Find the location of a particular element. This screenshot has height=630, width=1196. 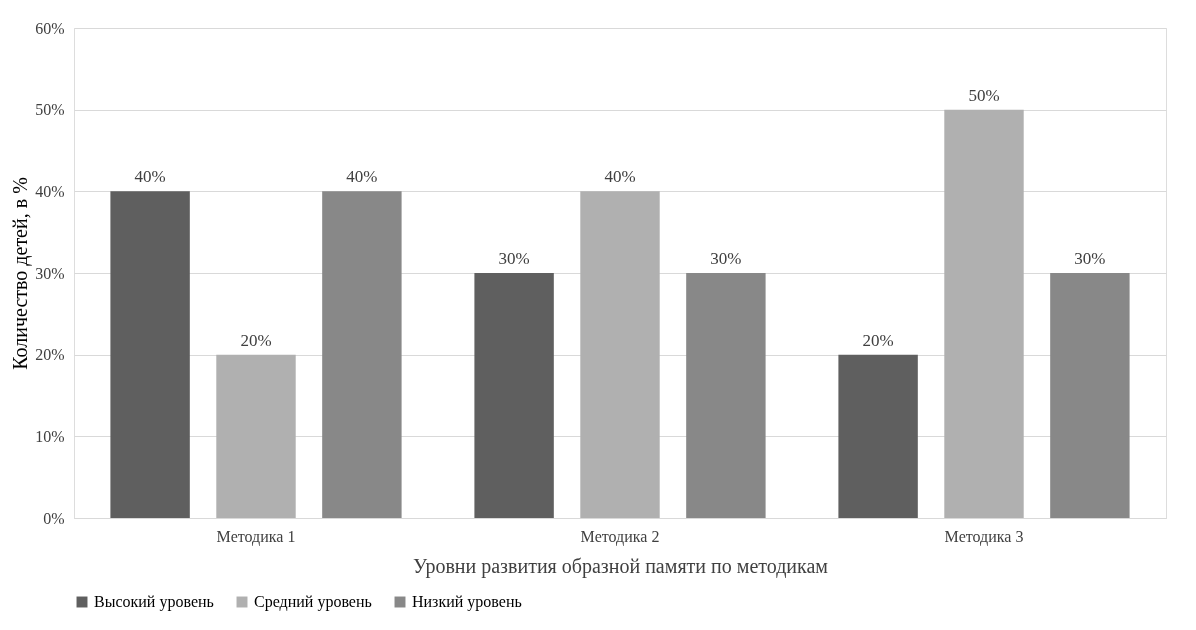

y-tick-label: 50% is located at coordinates (50, 110).